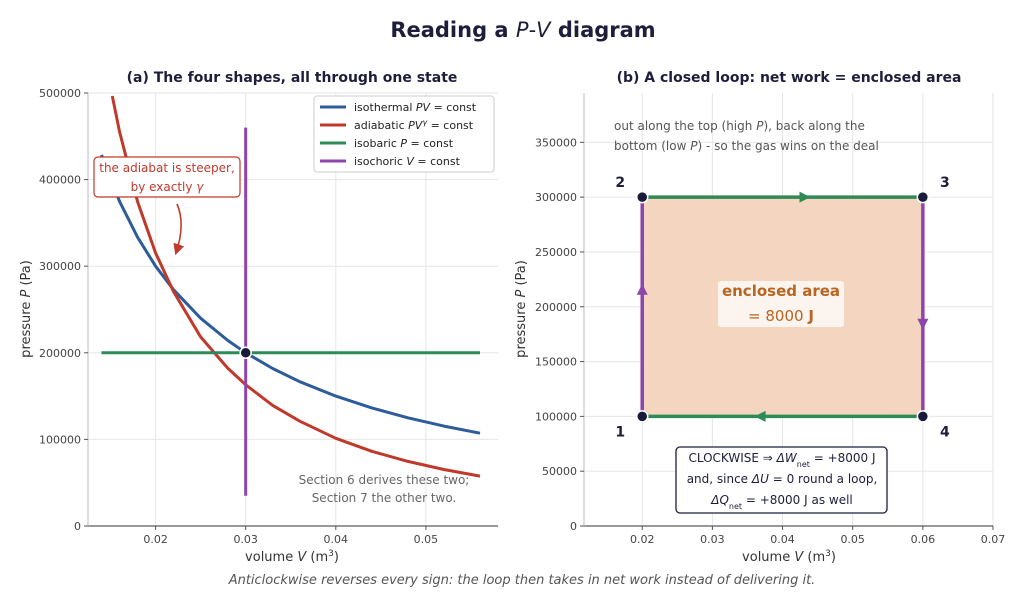 The width and height of the screenshot is (1024, 605). What do you see at coordinates (945, 183) in the screenshot?
I see `vertex-label-3: 3` at bounding box center [945, 183].